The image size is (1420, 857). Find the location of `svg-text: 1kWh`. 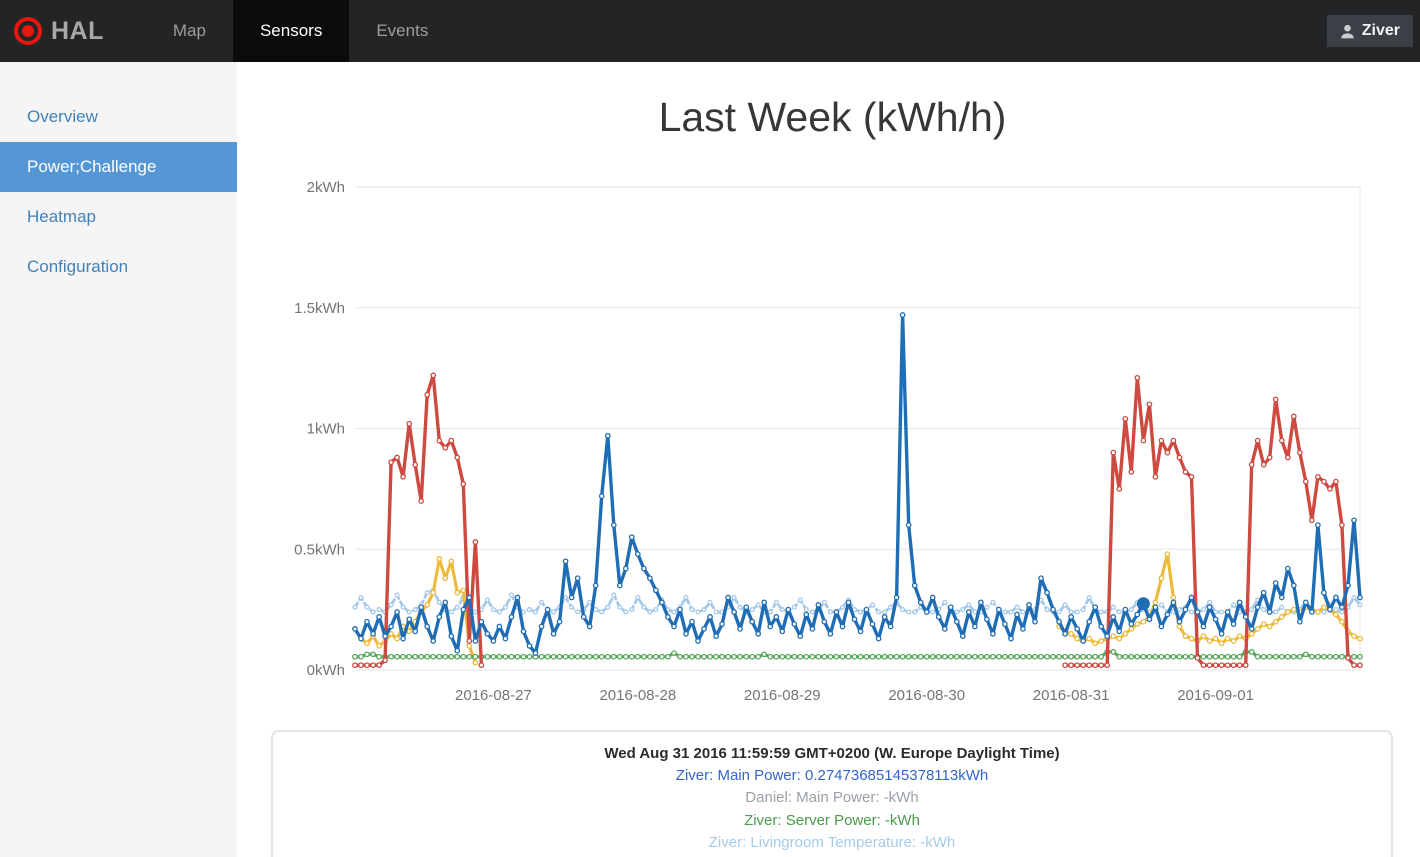

svg-text: 1kWh is located at coordinates (326, 429).